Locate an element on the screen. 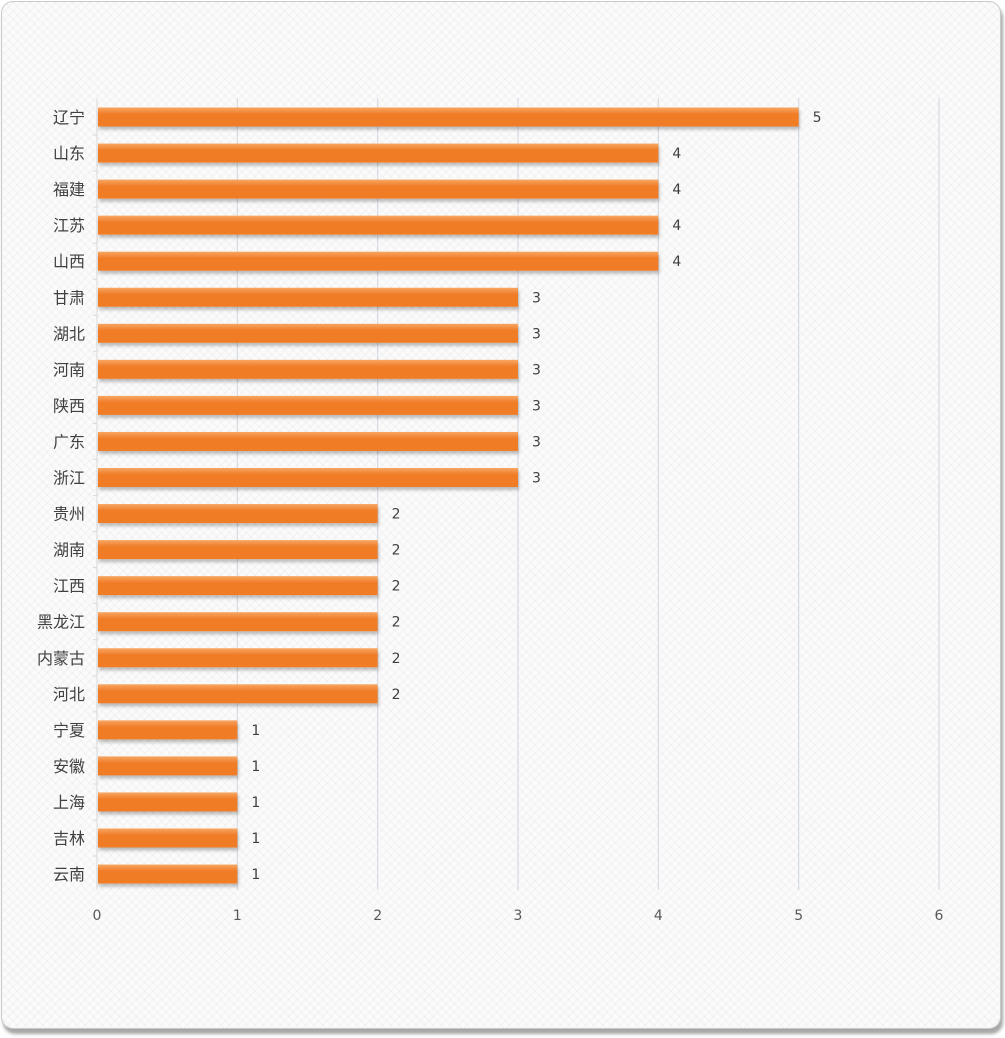 The width and height of the screenshot is (1005, 1038). x-tick-label: 3 is located at coordinates (518, 916).